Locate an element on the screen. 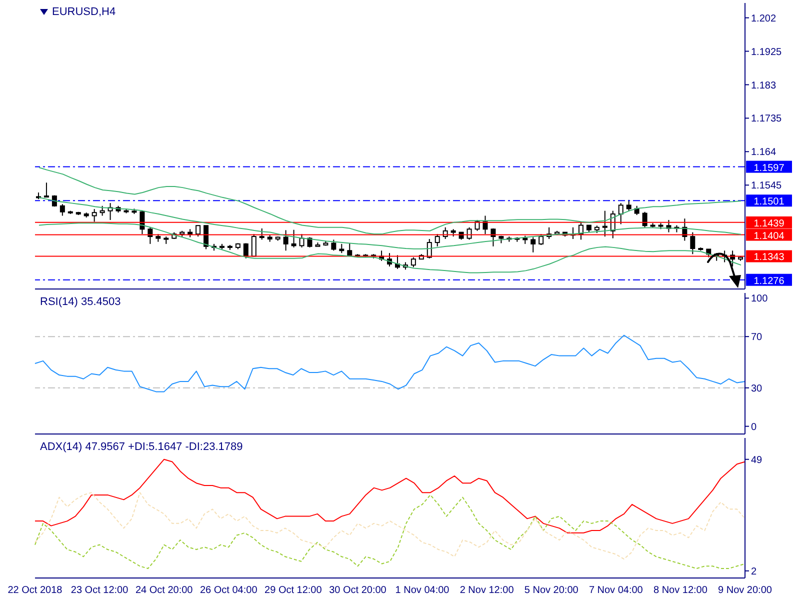 Image resolution: width=800 pixels, height=600 pixels. y-tick-label: 100 is located at coordinates (759, 299).